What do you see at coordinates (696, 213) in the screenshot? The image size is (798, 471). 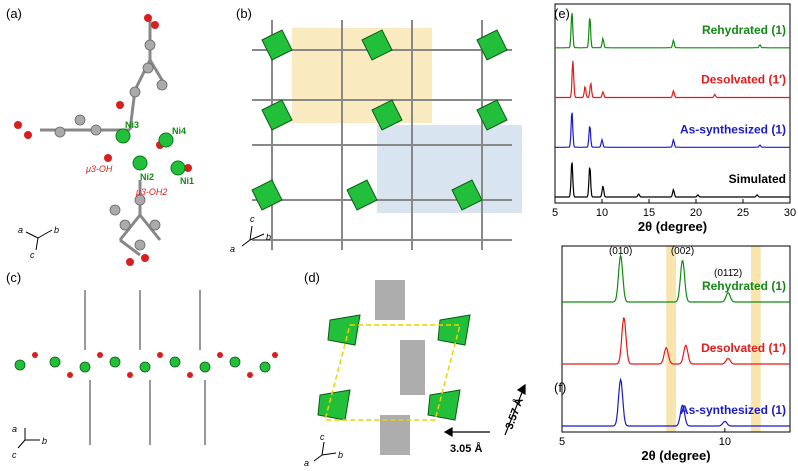 I see `x-tick-label: 20` at bounding box center [696, 213].